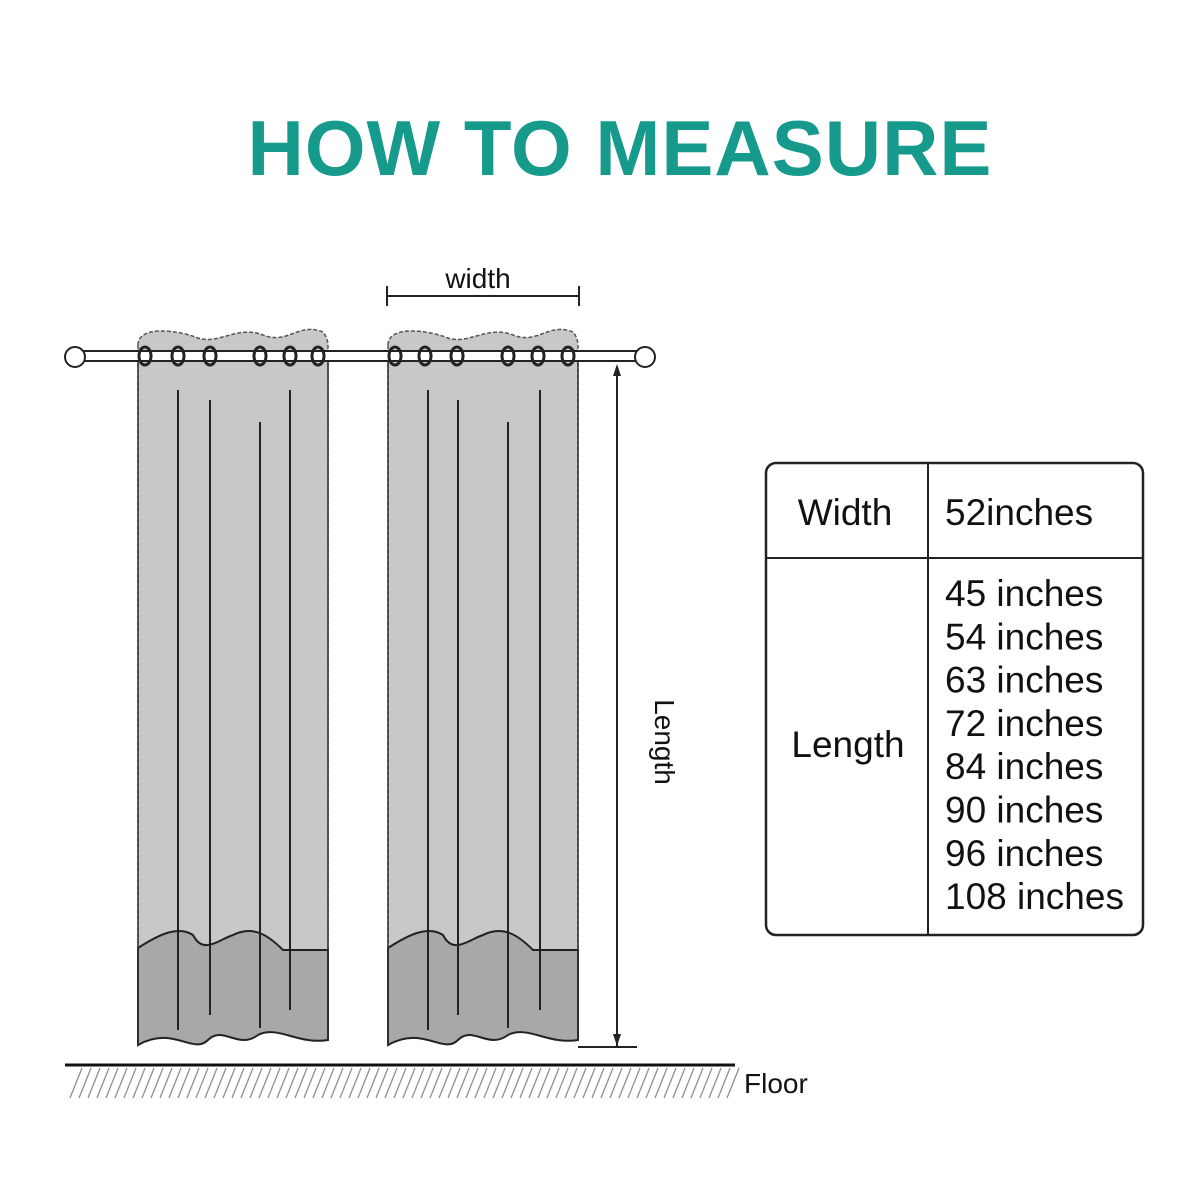 This screenshot has width=1200, height=1200. I want to click on length-dimension, so click(607, 706).